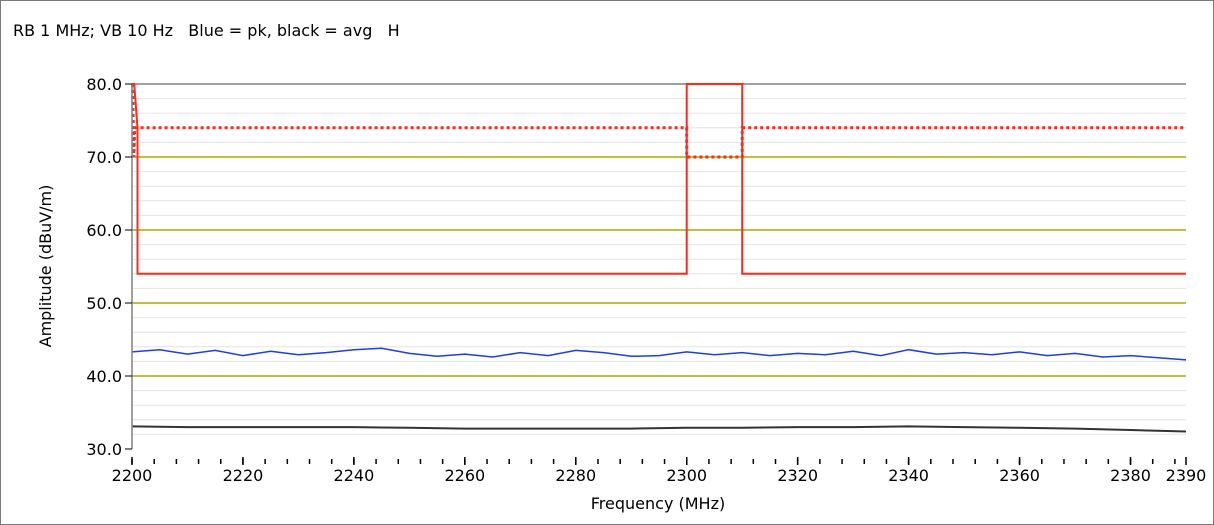 The image size is (1214, 525). I want to click on x-tick-label: 2320, so click(797, 475).